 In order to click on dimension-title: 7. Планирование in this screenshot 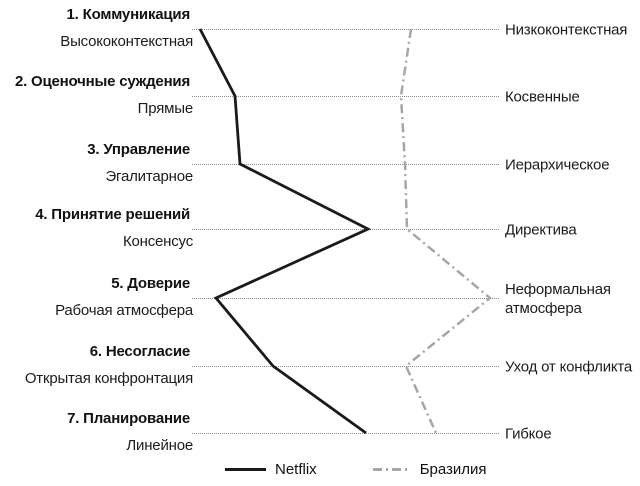, I will do `click(128, 418)`.